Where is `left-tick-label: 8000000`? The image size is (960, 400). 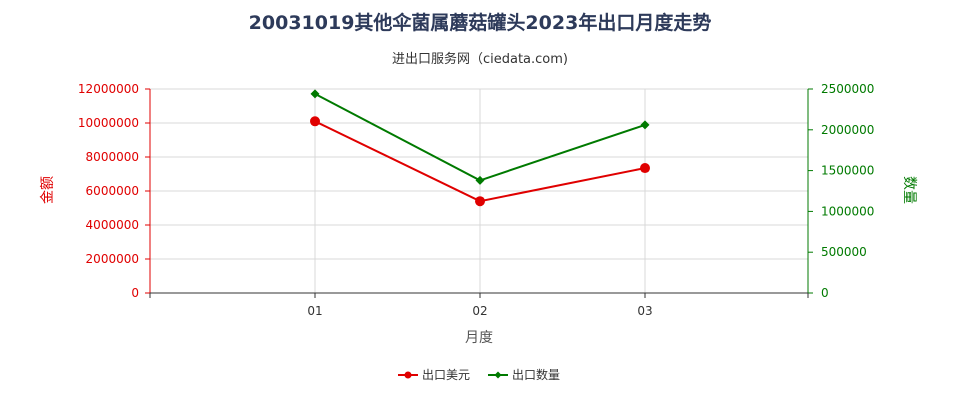 left-tick-label: 8000000 is located at coordinates (112, 157).